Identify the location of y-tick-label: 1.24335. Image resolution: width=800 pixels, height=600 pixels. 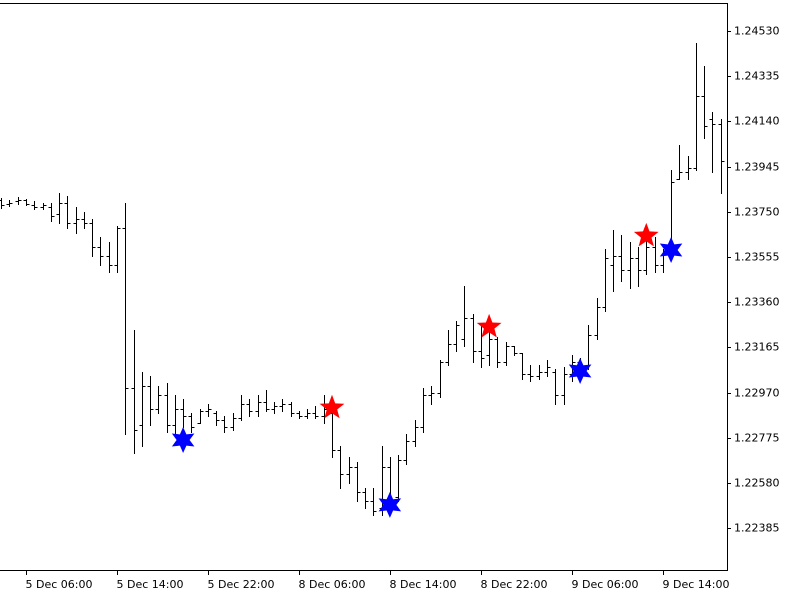
(757, 76).